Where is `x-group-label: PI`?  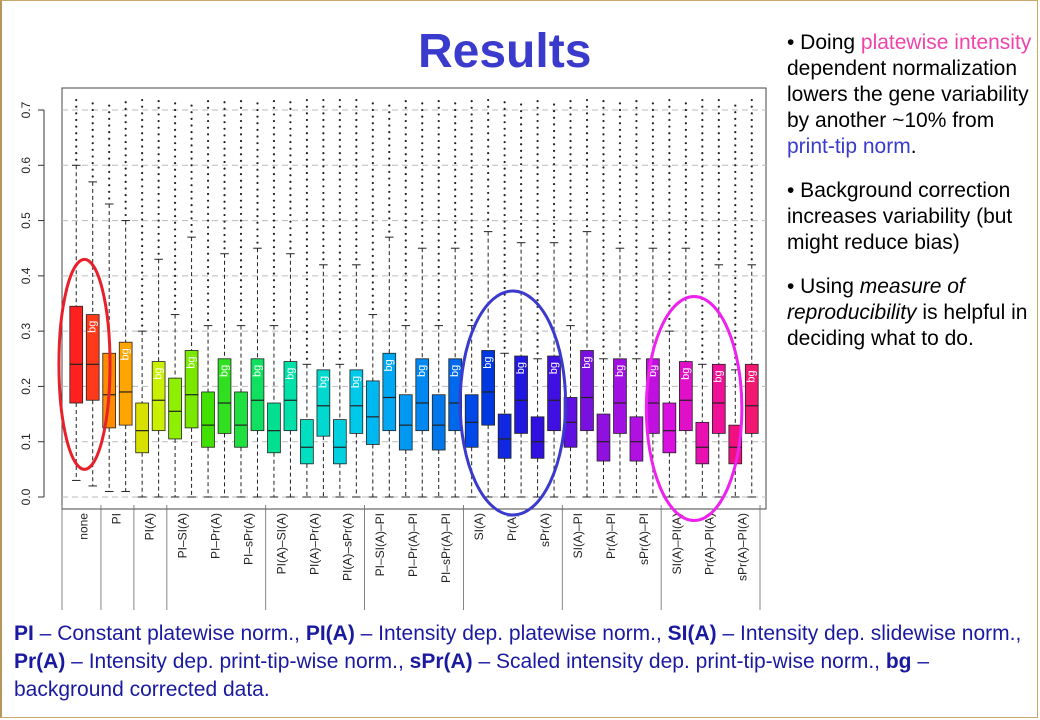
x-group-label: PI is located at coordinates (117, 518).